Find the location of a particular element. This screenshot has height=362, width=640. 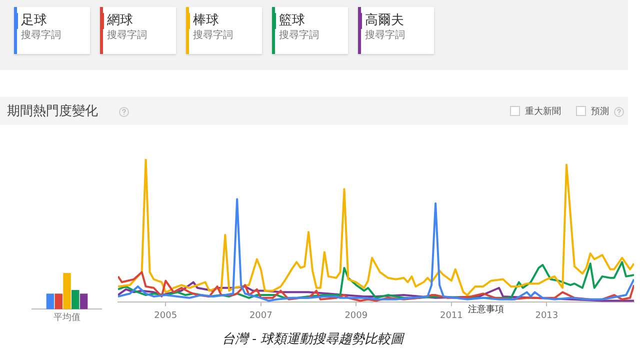

chart-title: 期間熱門度變化 is located at coordinates (52, 111).